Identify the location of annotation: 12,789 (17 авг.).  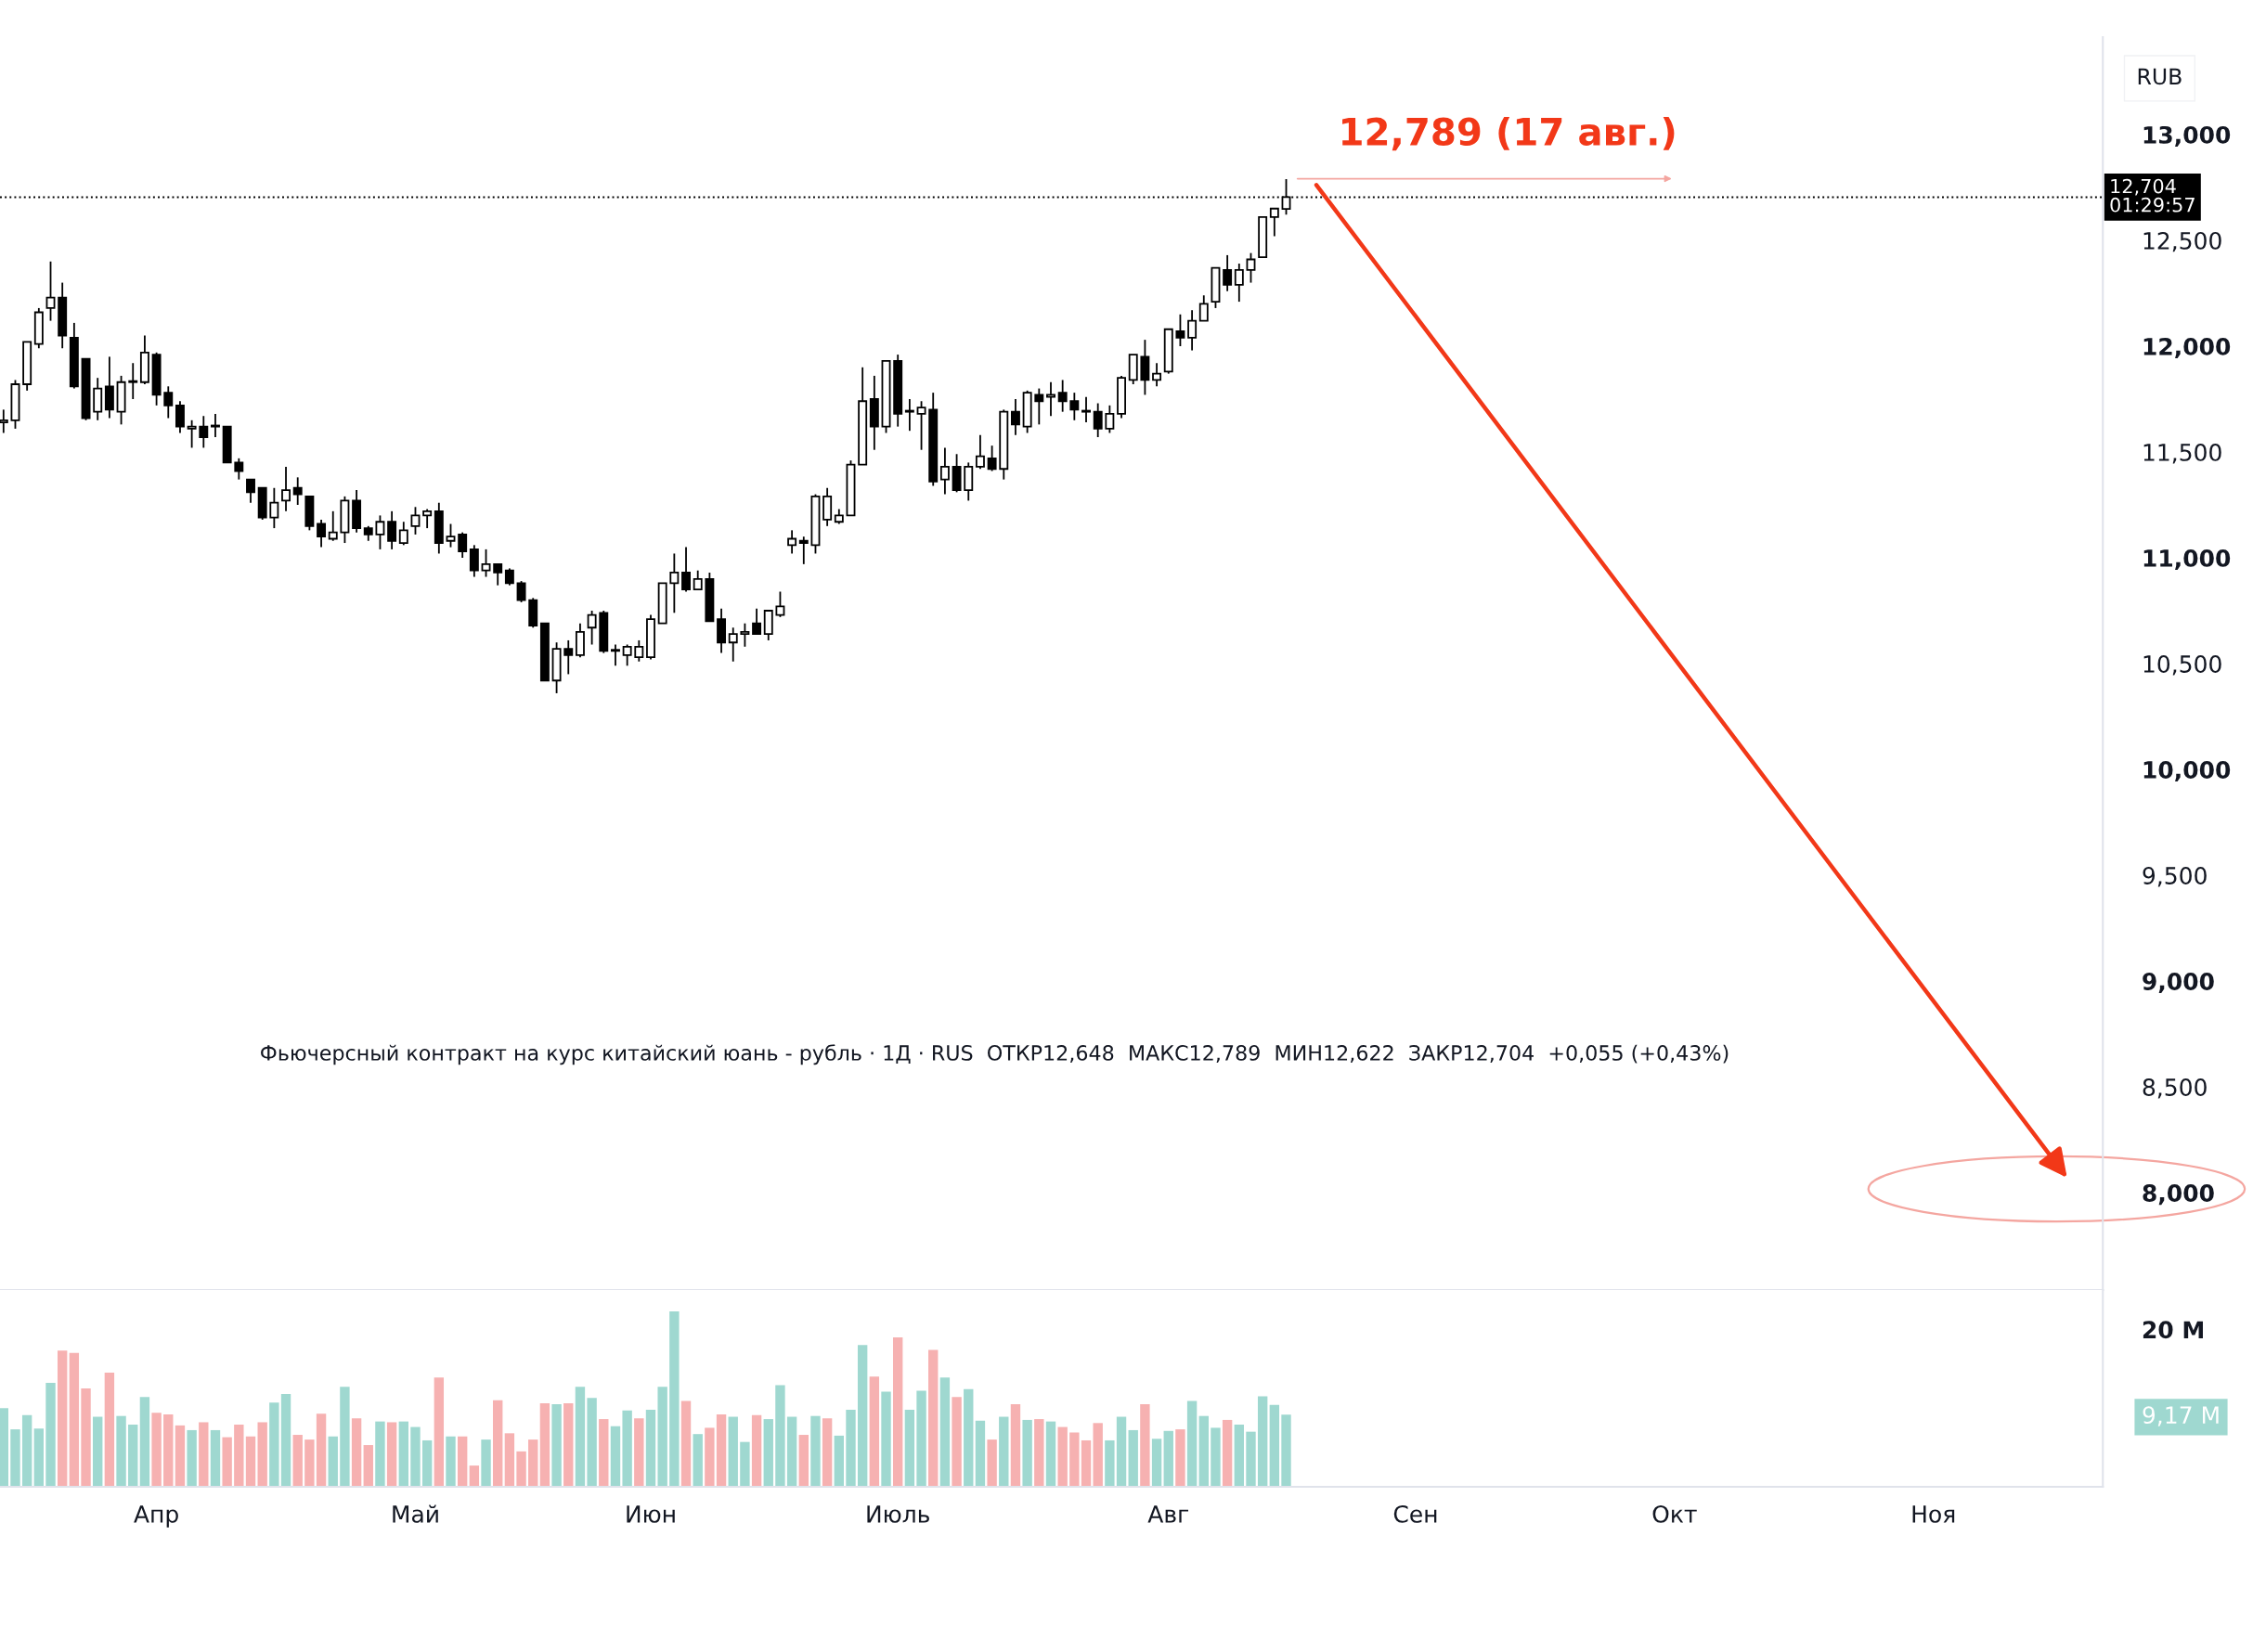
(1508, 133).